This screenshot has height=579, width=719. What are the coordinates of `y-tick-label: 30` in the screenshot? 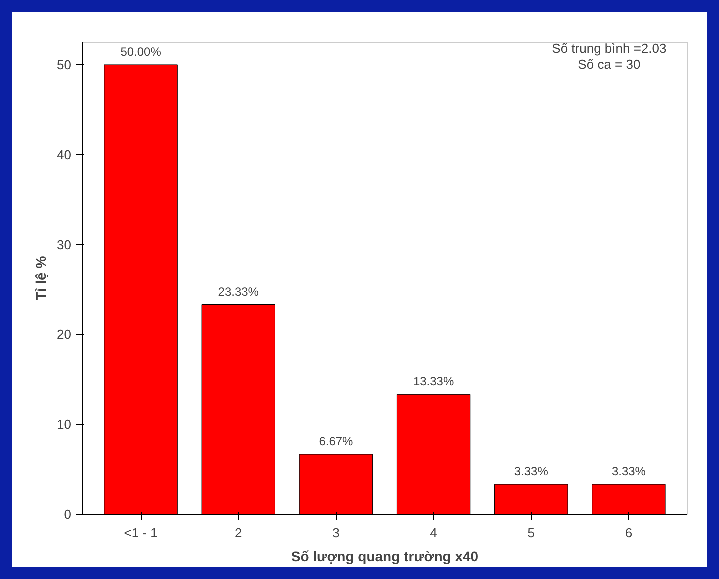 It's located at (64, 244).